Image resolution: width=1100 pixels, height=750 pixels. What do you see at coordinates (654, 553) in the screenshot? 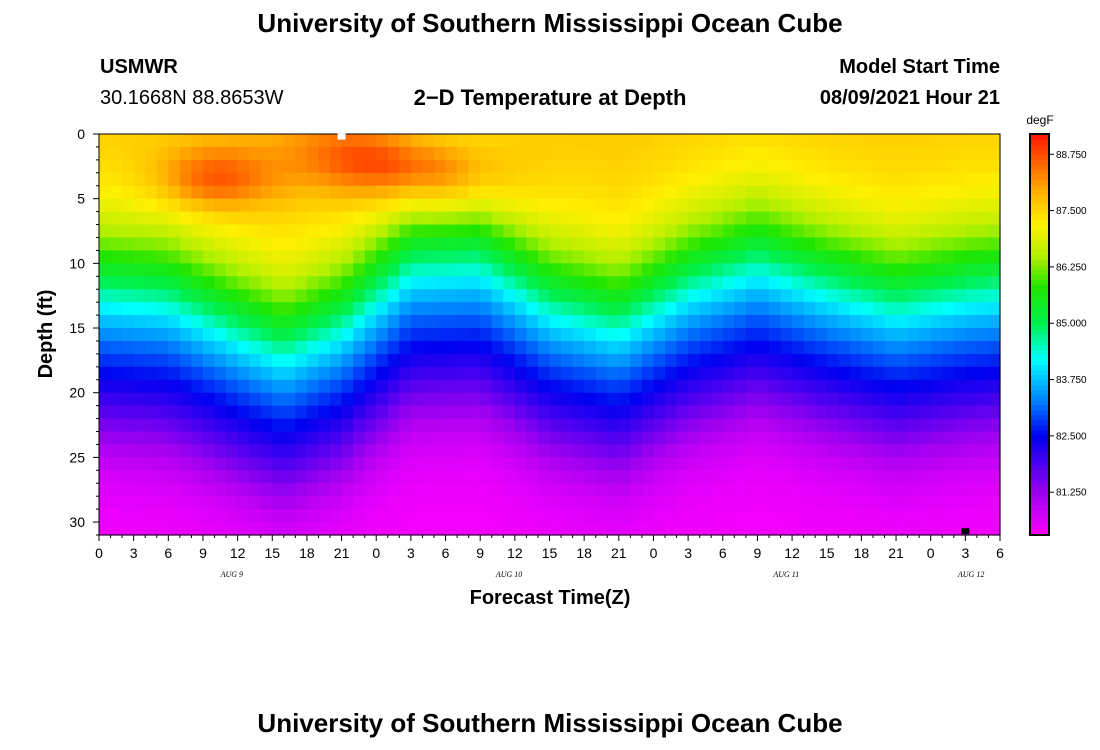
I see `x-tick-label: 0` at bounding box center [654, 553].